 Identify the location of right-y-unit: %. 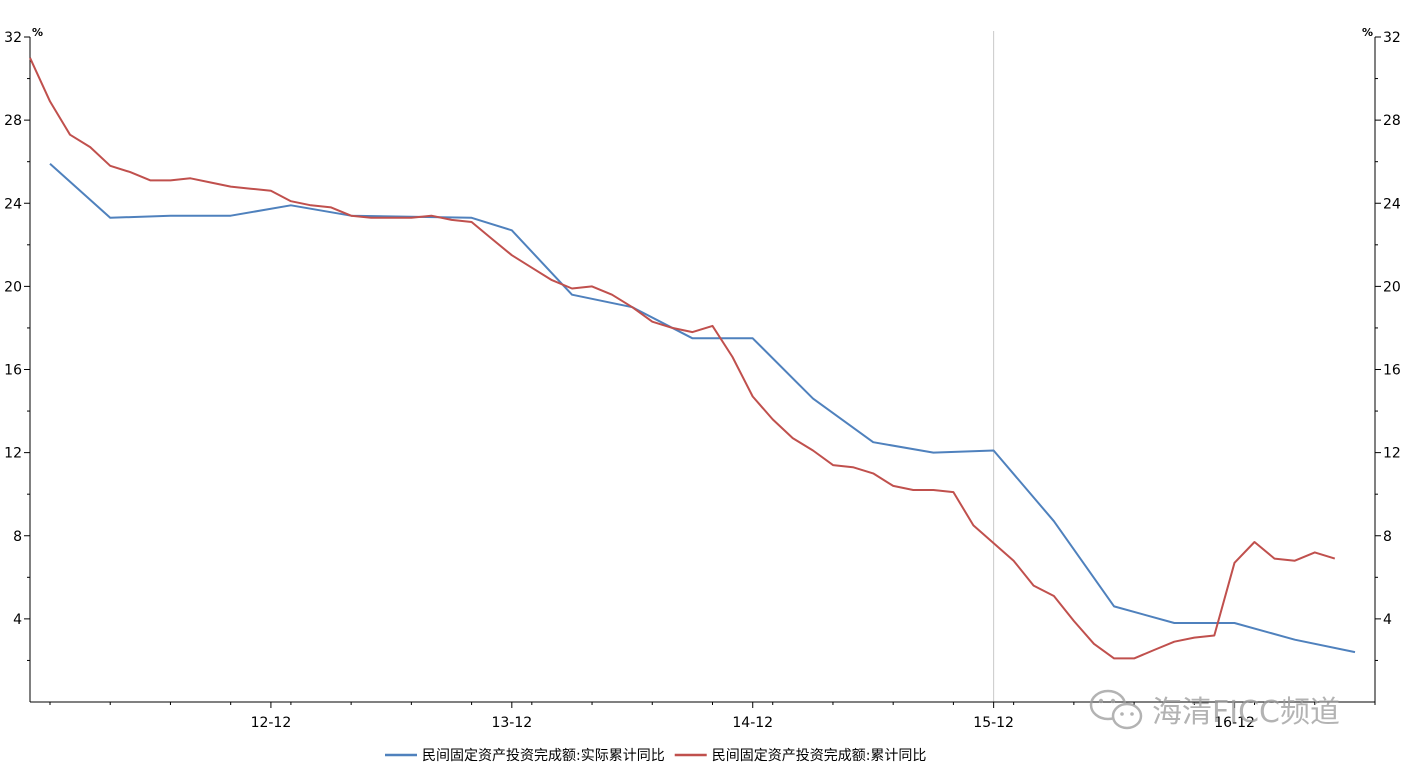
(1367, 32).